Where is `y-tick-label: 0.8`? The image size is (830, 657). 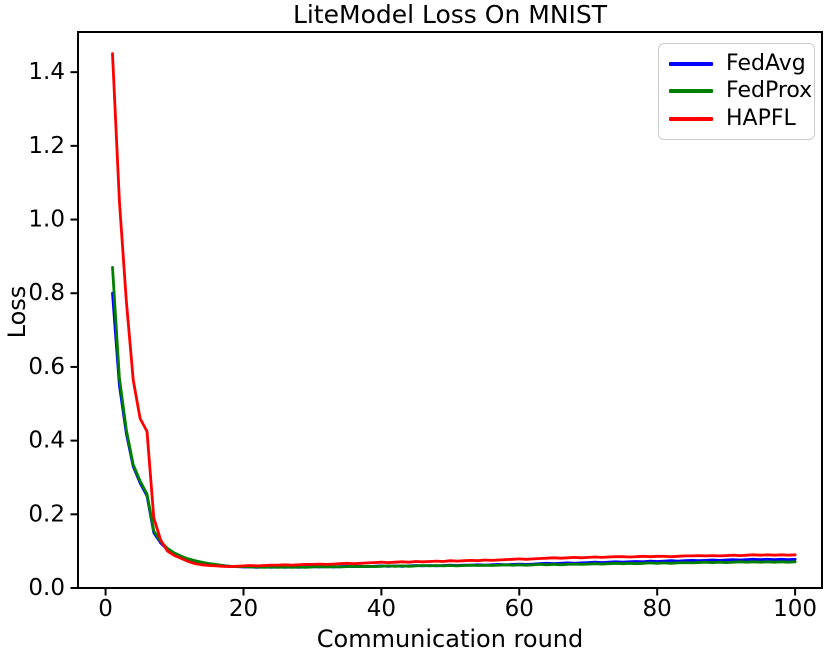
y-tick-label: 0.8 is located at coordinates (46, 293).